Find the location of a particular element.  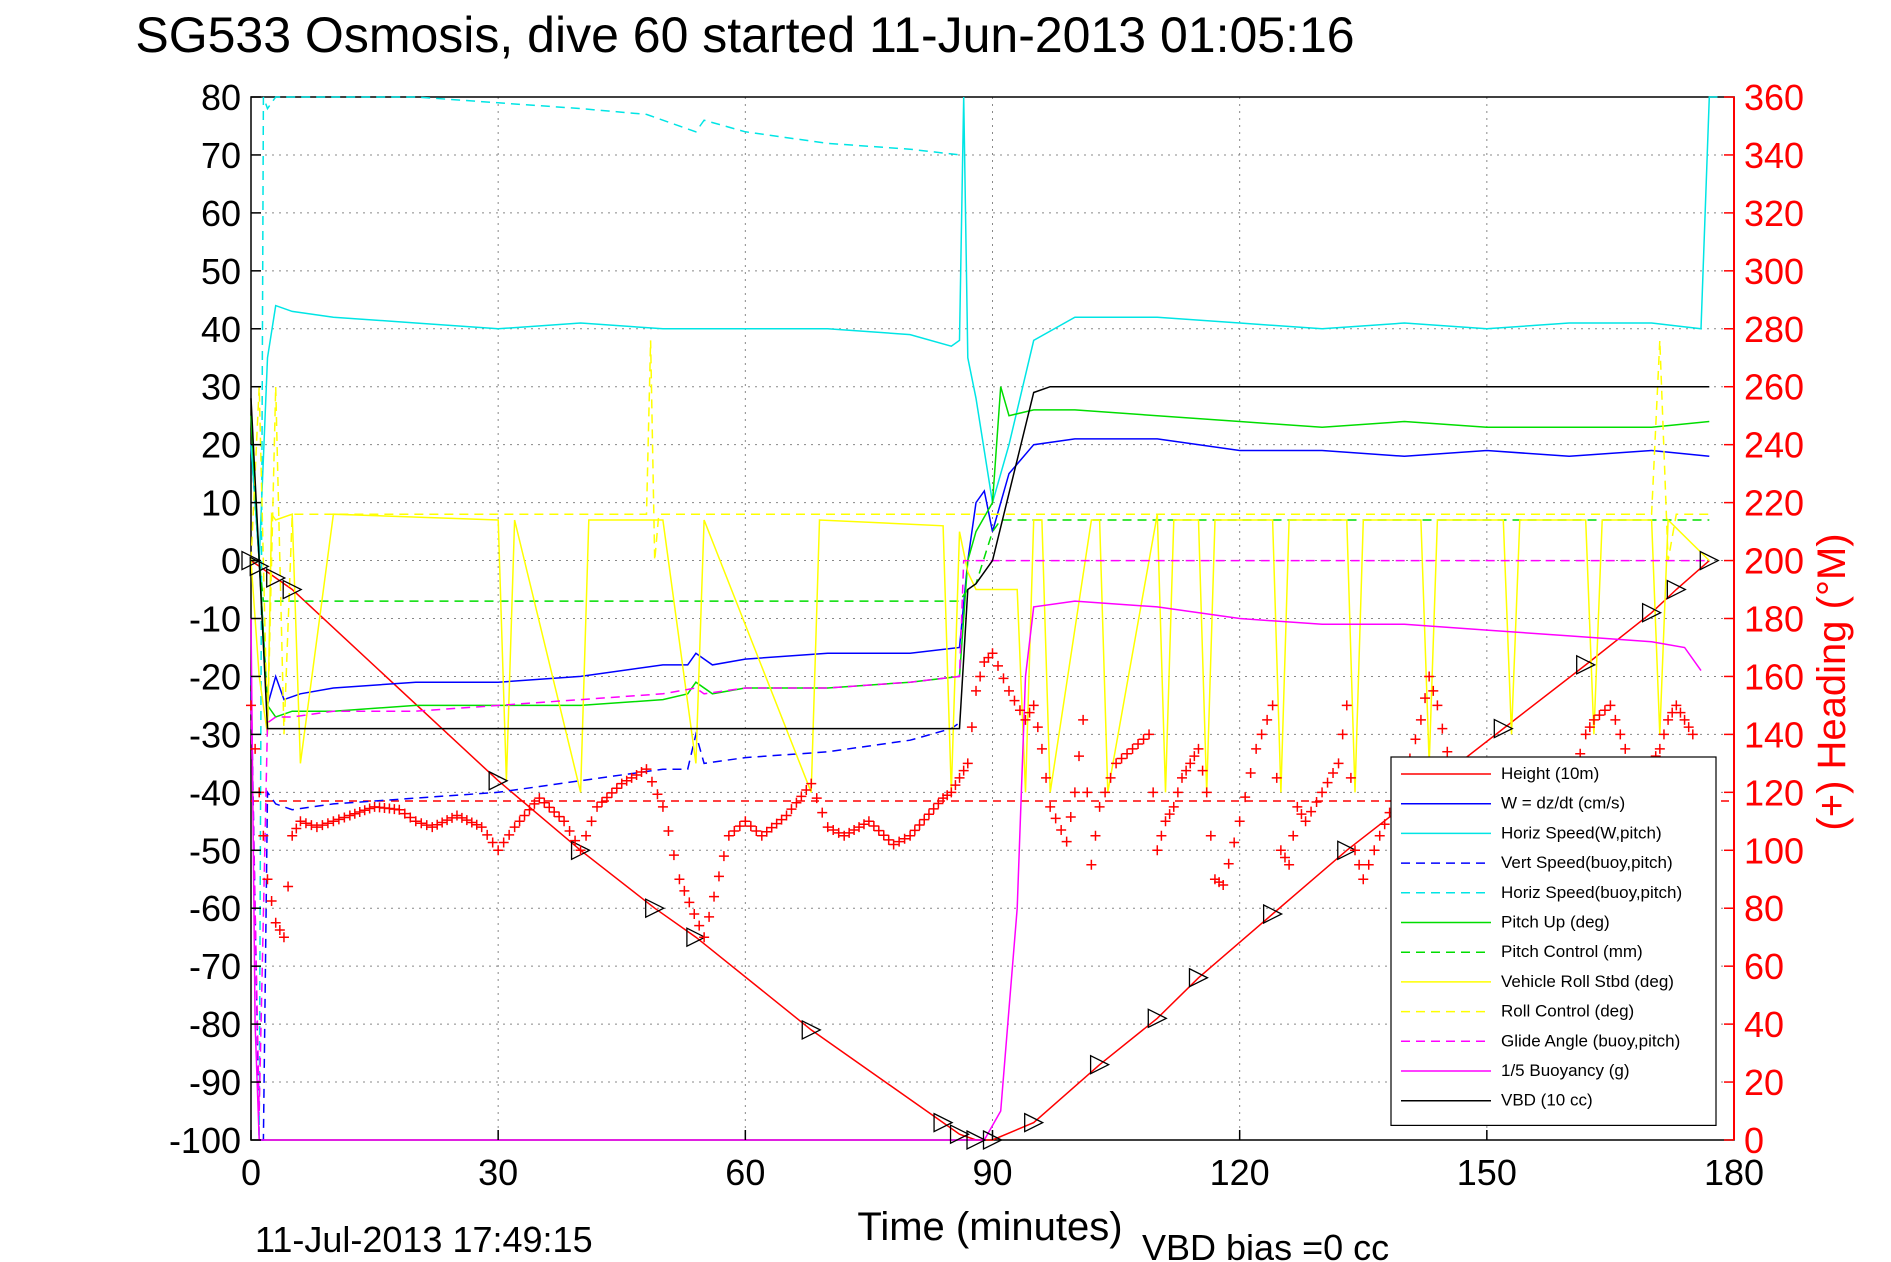

legend-label: Horiz Speed(W,pitch) is located at coordinates (1581, 832).